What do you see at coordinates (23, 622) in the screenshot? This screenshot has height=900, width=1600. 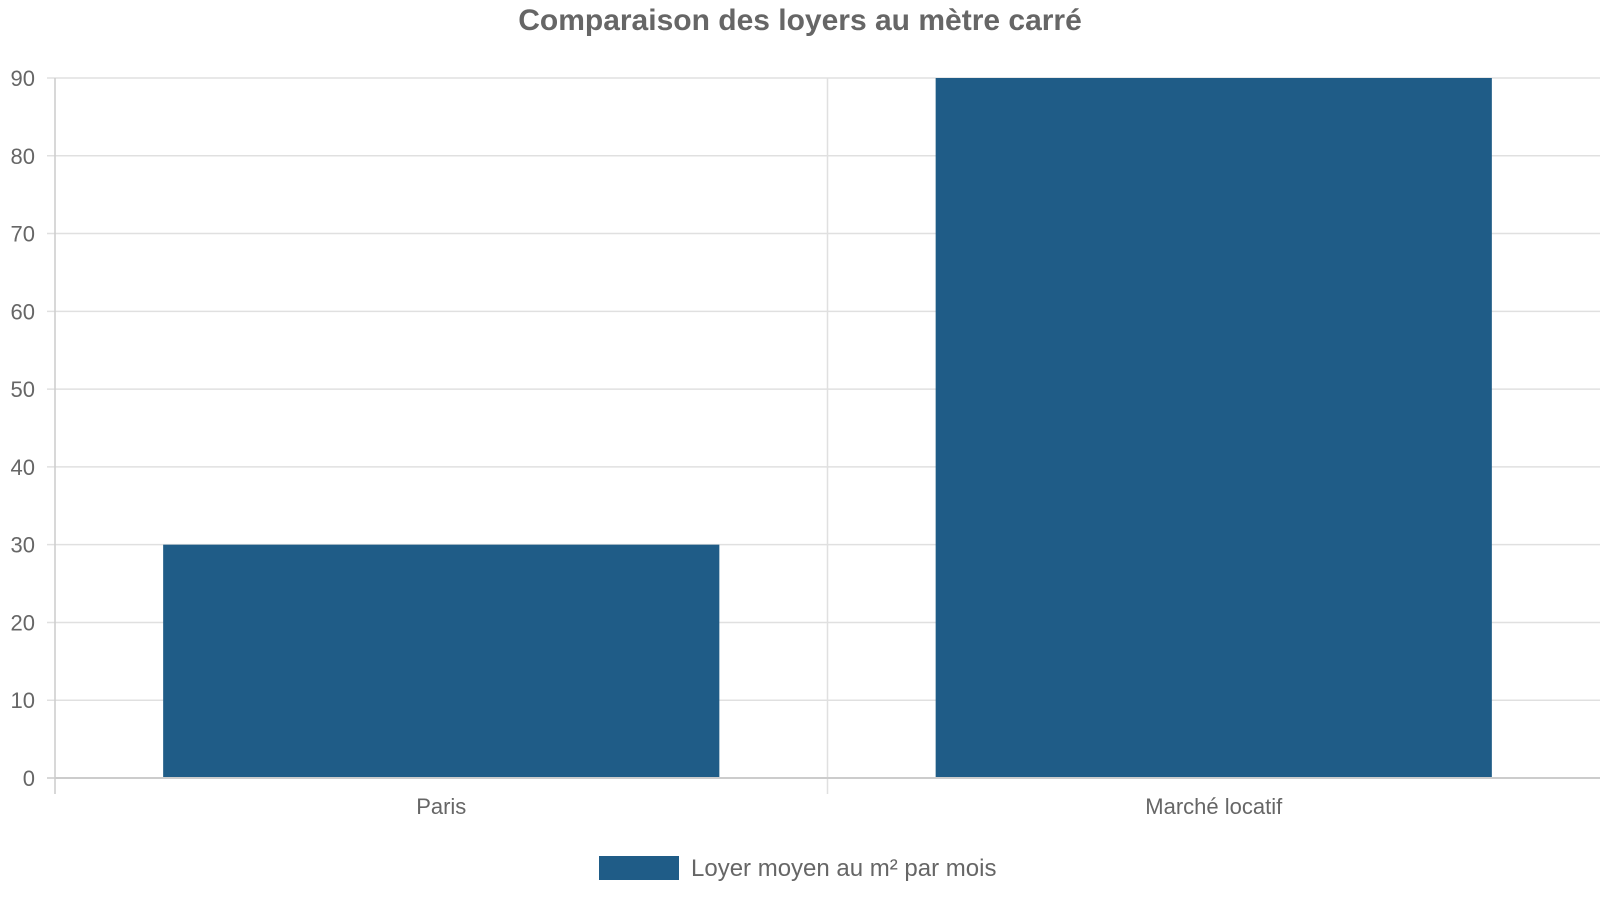 I see `y-tick-label: 20` at bounding box center [23, 622].